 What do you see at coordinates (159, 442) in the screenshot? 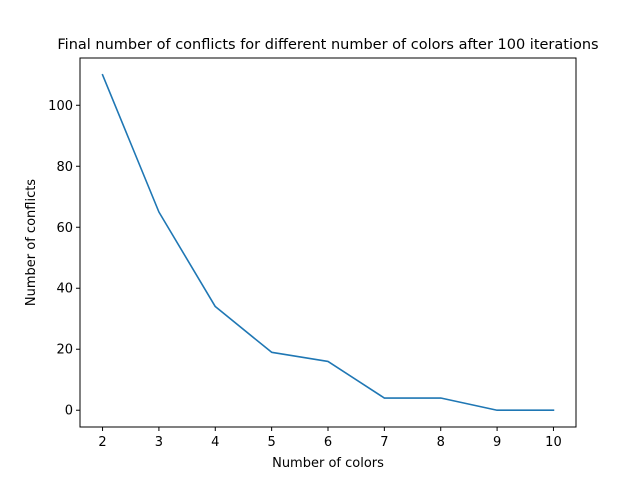
I see `x-tick-label: 3` at bounding box center [159, 442].